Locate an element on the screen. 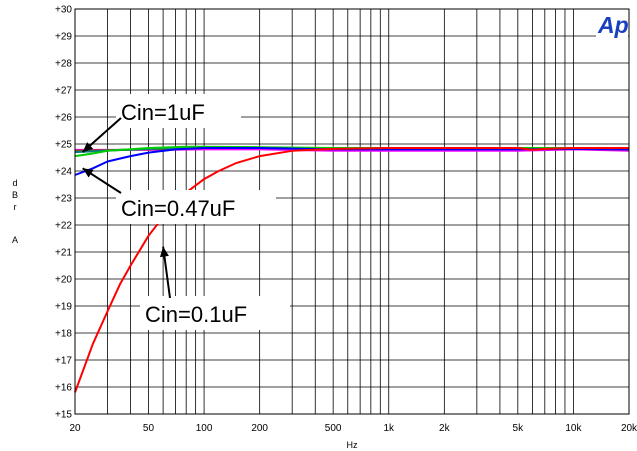 This screenshot has width=637, height=451. callout-label: Cin=1uF is located at coordinates (163, 112).